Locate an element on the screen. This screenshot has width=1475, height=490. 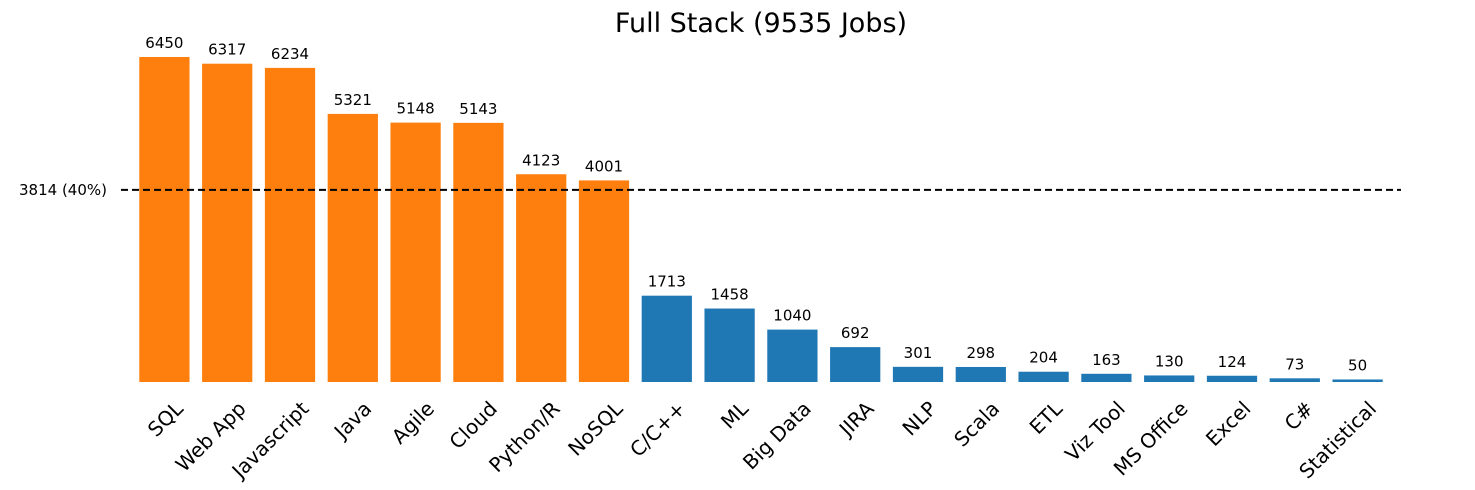
bar-statistical is located at coordinates (1357, 380).